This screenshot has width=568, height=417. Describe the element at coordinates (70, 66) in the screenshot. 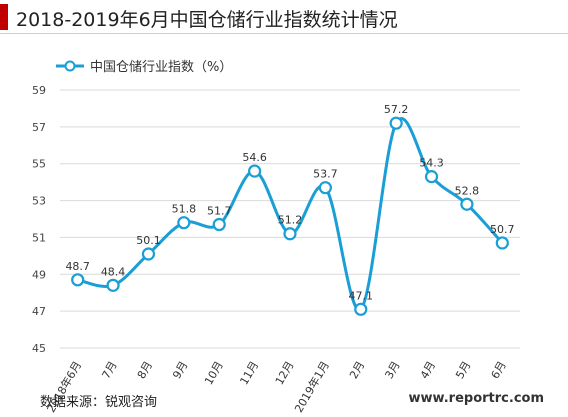

I see `legend-marker` at that location.